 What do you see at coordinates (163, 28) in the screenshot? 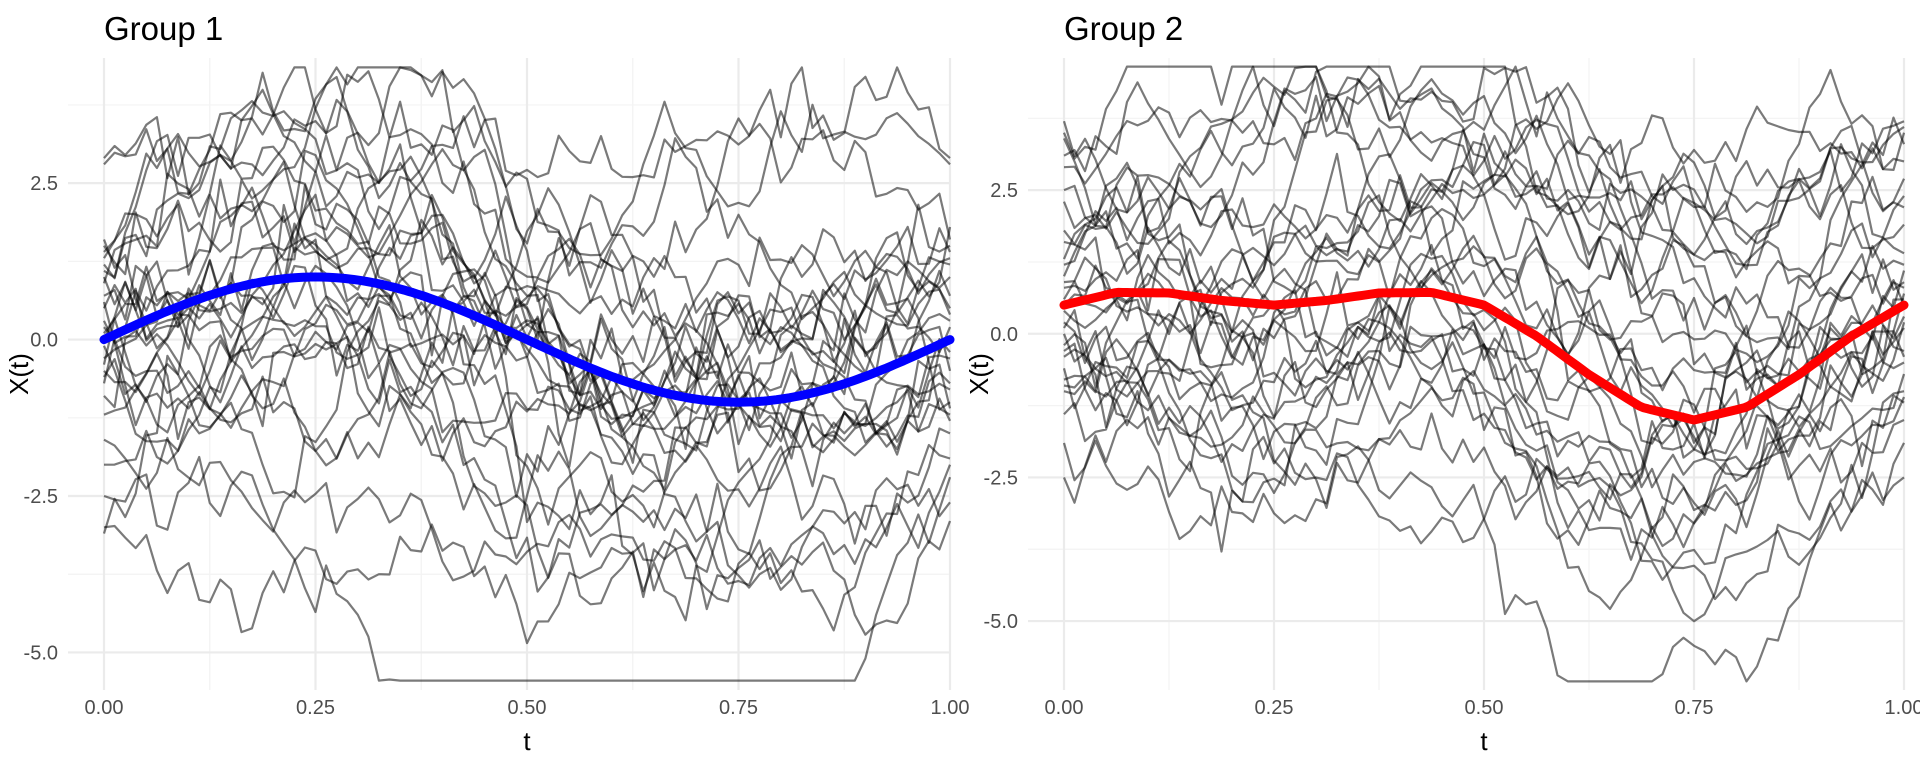
I see `chart-title: Group 1` at bounding box center [163, 28].